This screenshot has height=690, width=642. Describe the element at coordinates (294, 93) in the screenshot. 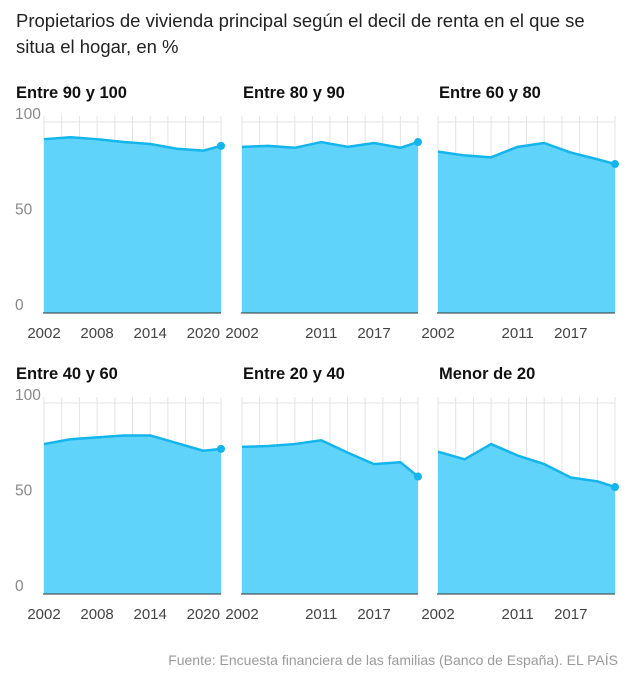

I see `panel-title-2: Entre 80 y 90` at that location.